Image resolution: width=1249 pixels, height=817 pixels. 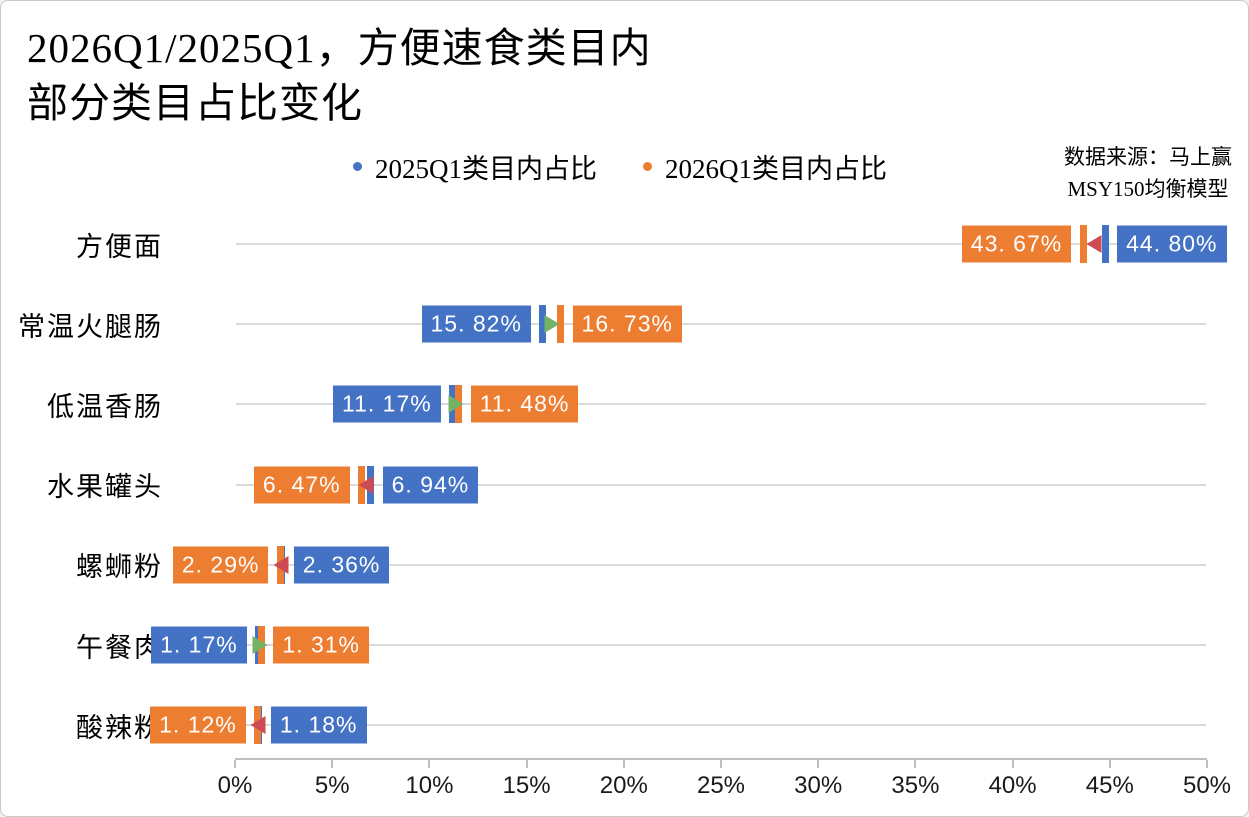 I want to click on chart-row: 1. 17% 1. 31%, so click(x=678, y=645).